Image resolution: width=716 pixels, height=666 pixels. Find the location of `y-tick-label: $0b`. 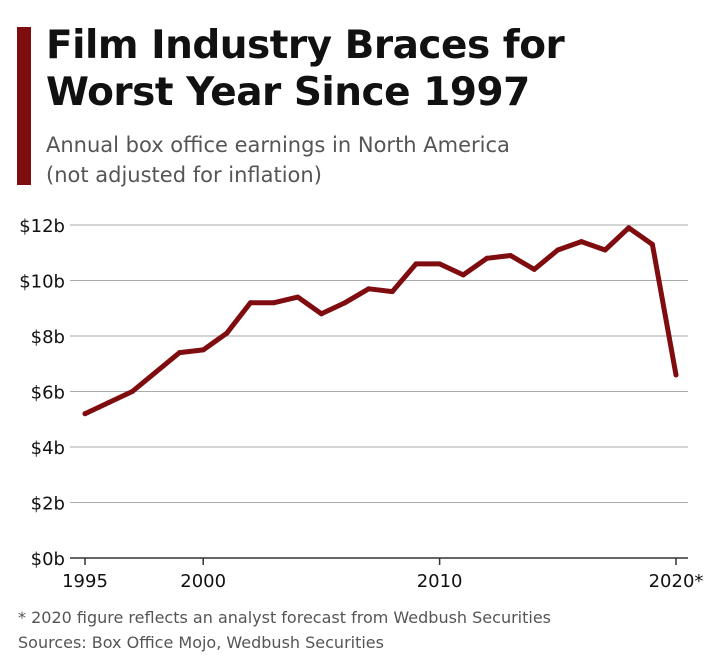

y-tick-label: $0b is located at coordinates (48, 559).